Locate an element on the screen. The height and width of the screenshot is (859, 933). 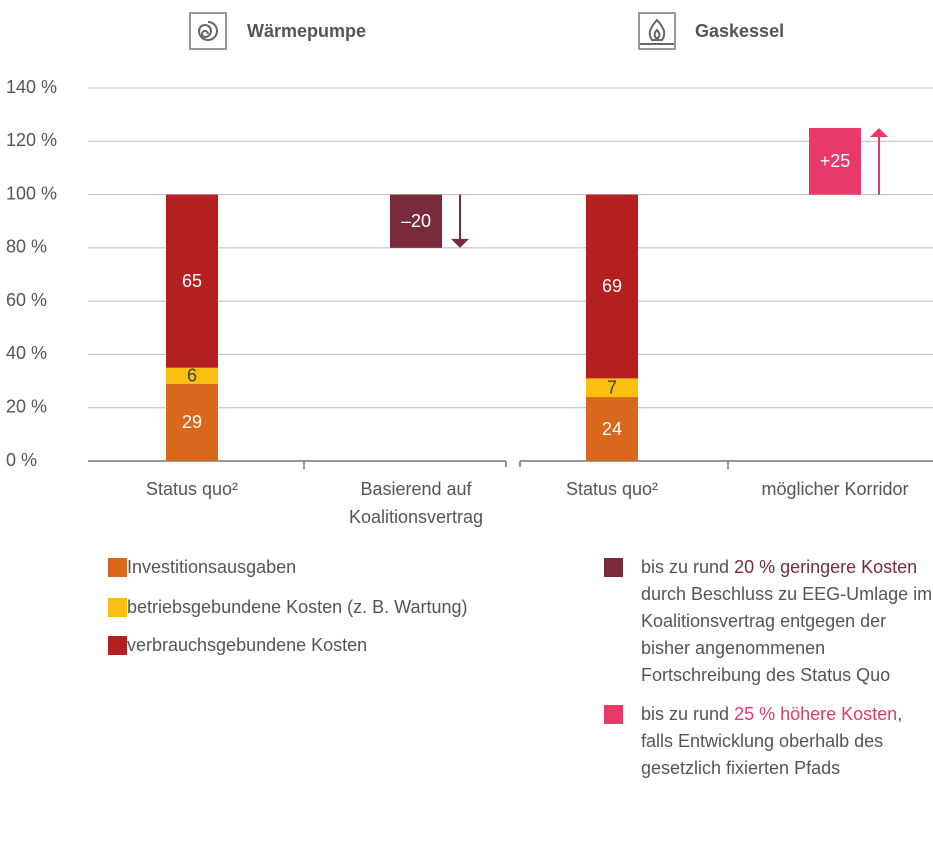
data-label: 7 is located at coordinates (612, 387).